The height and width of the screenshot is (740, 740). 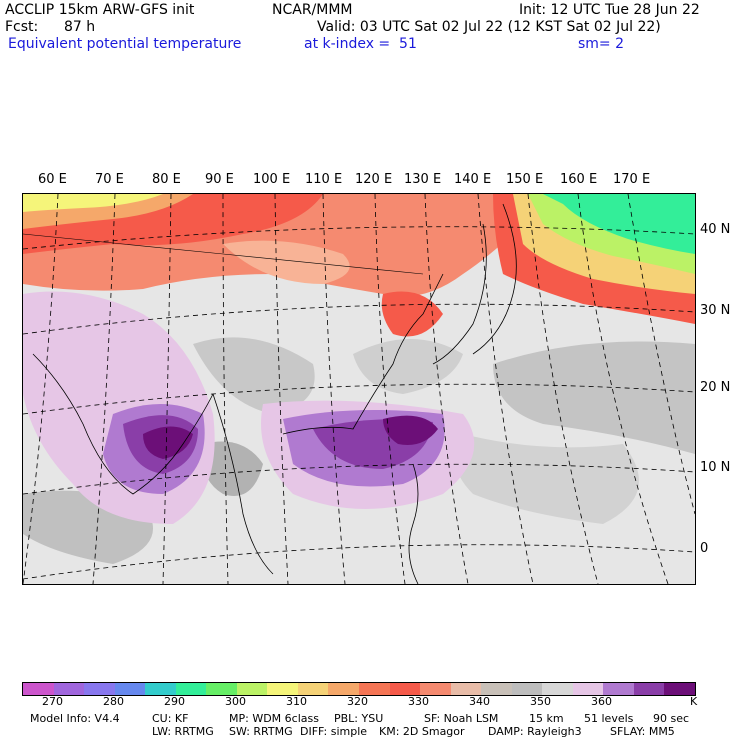 What do you see at coordinates (546, 718) in the screenshot?
I see `footer-item: 15 km` at bounding box center [546, 718].